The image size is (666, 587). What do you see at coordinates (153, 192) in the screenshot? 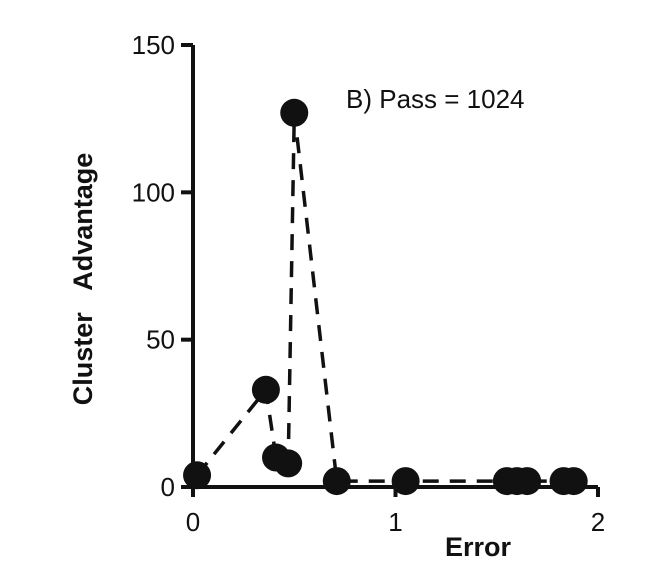
I see `y-tick-label: 100` at bounding box center [153, 192].